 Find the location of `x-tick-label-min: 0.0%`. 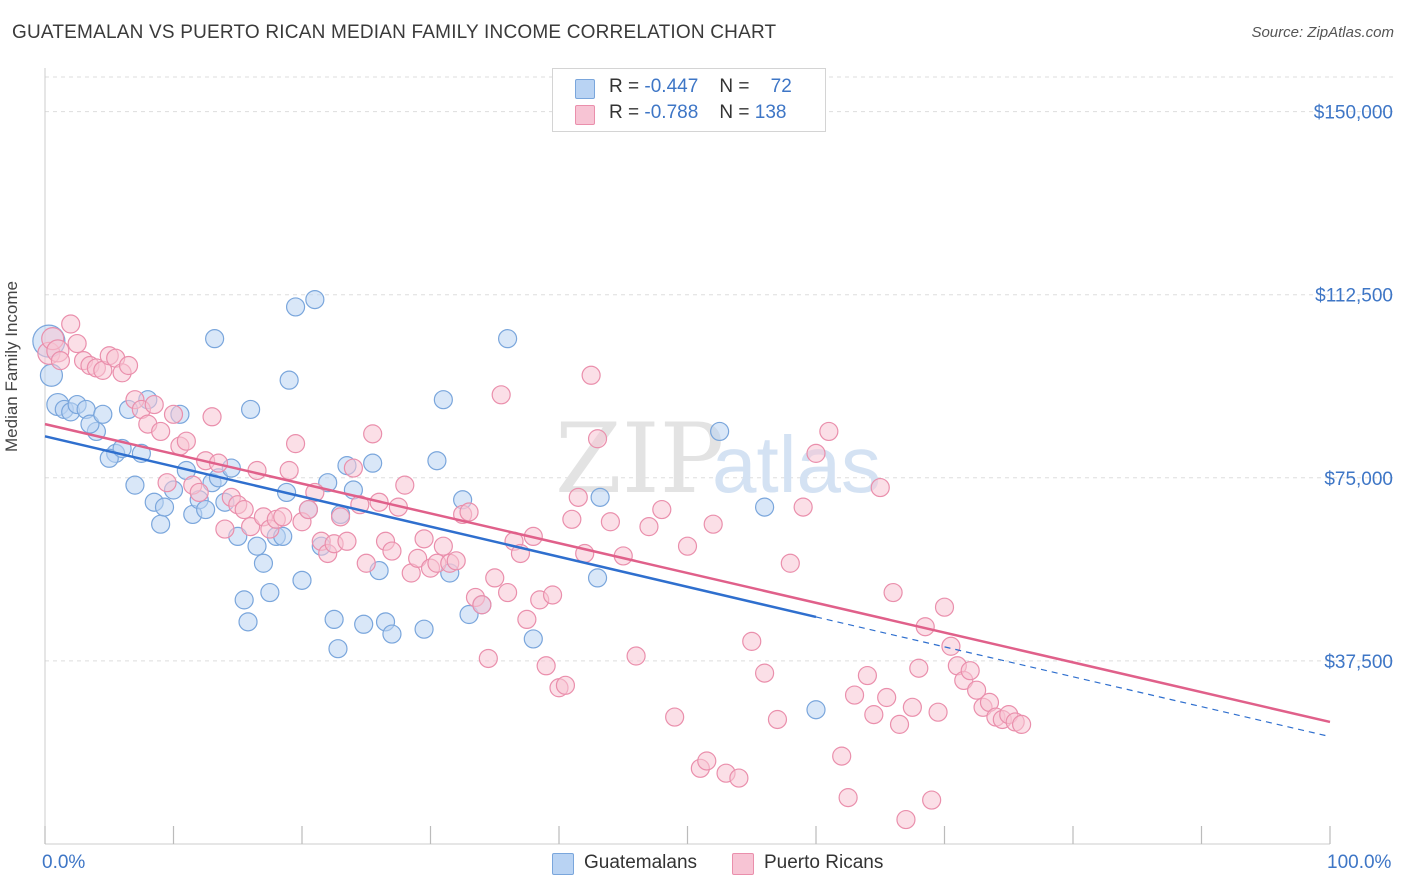

x-tick-label-min: 0.0% is located at coordinates (64, 862).